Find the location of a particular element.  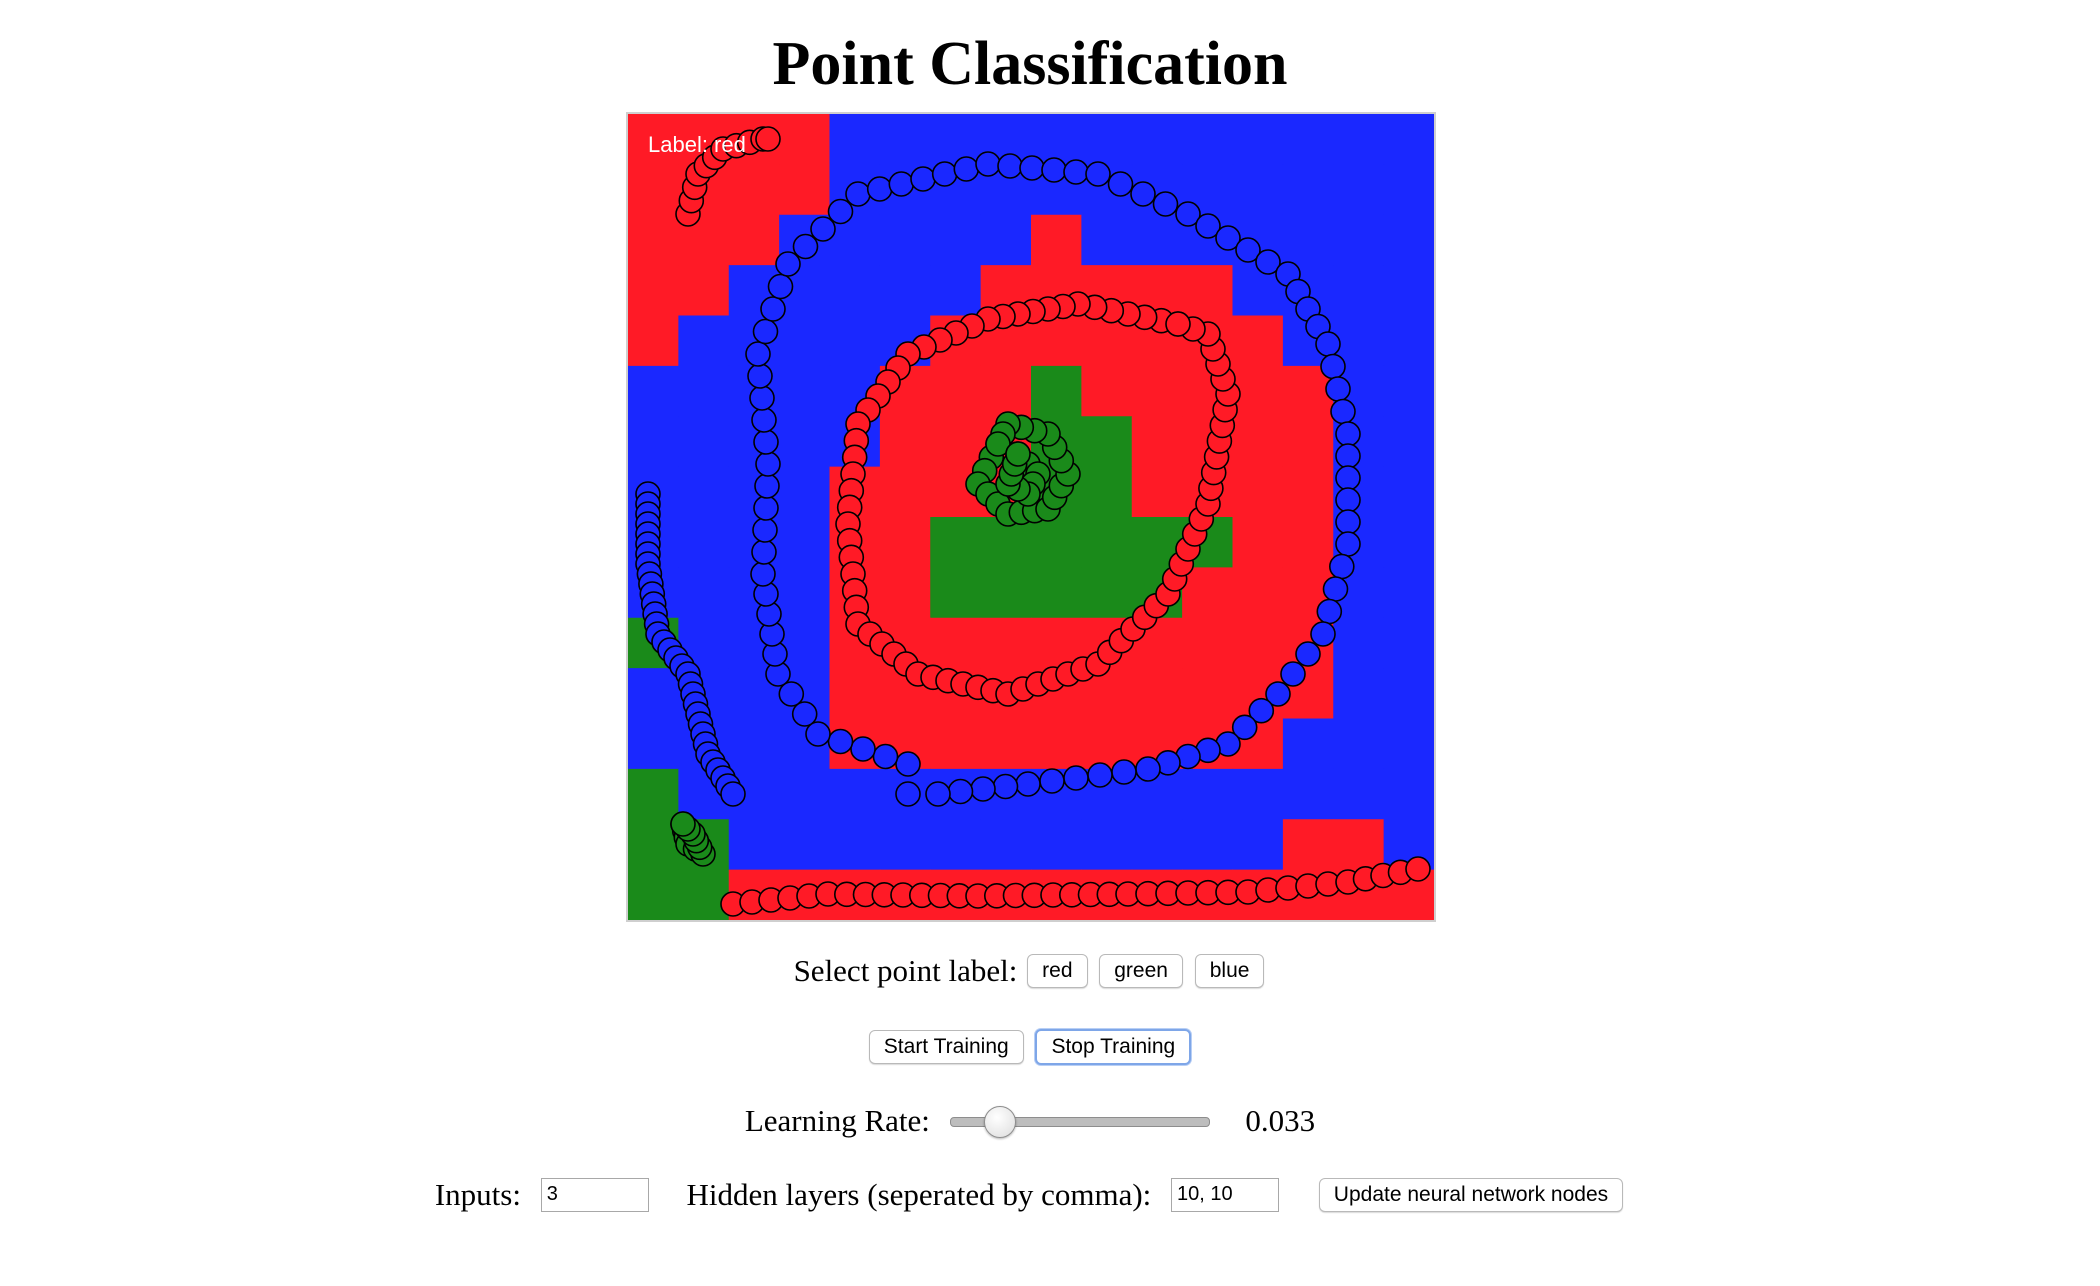

start-training-button: Start Training is located at coordinates (946, 1046).